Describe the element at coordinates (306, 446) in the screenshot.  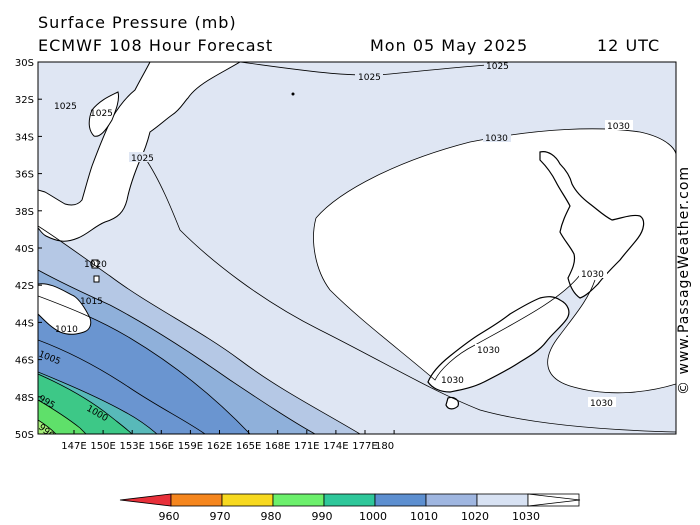
I see `lon-tick-label: 171E` at that location.